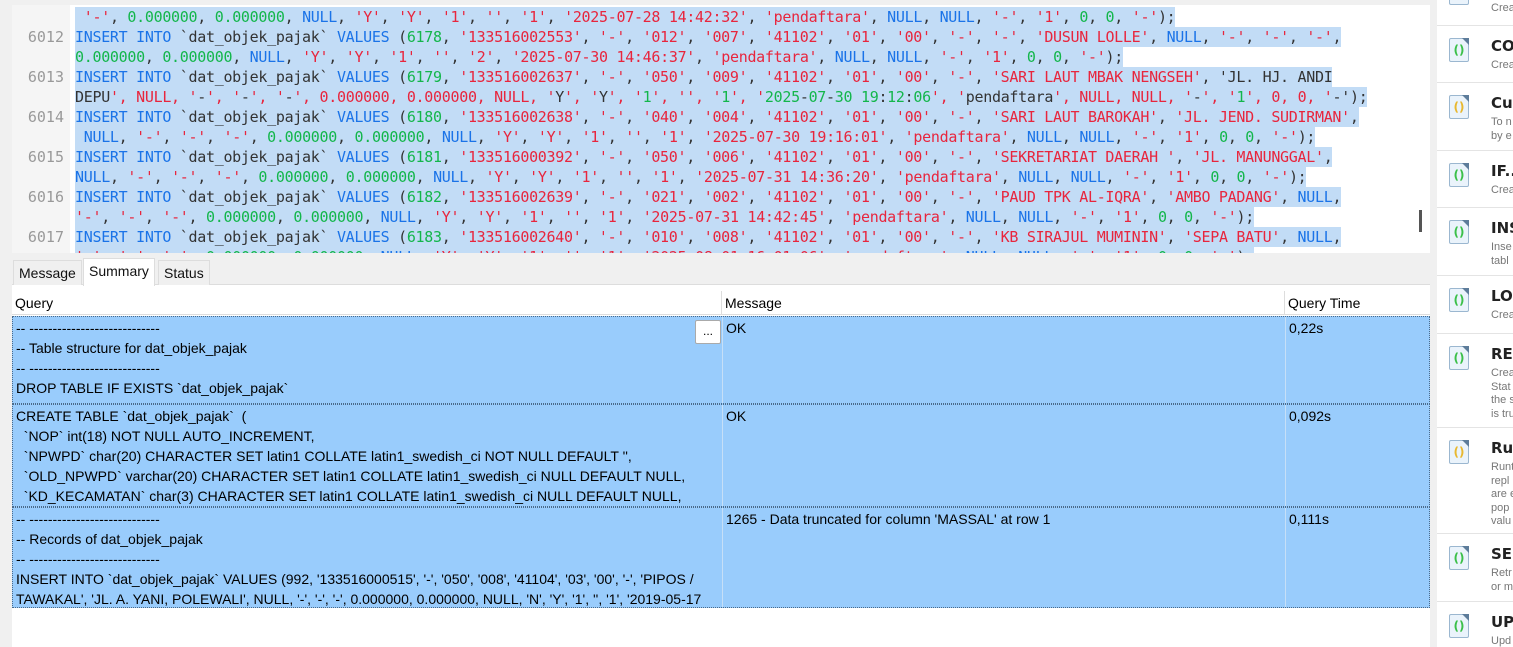  I want to click on snippet-item: () REF Crea Stat the s is tru, so click(1475, 380).